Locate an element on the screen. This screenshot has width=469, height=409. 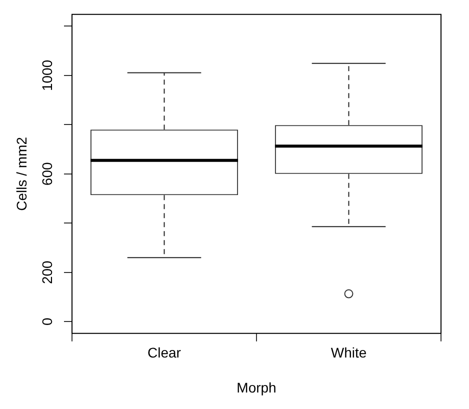
y-axis-title: Cells / mm2 is located at coordinates (21, 173).